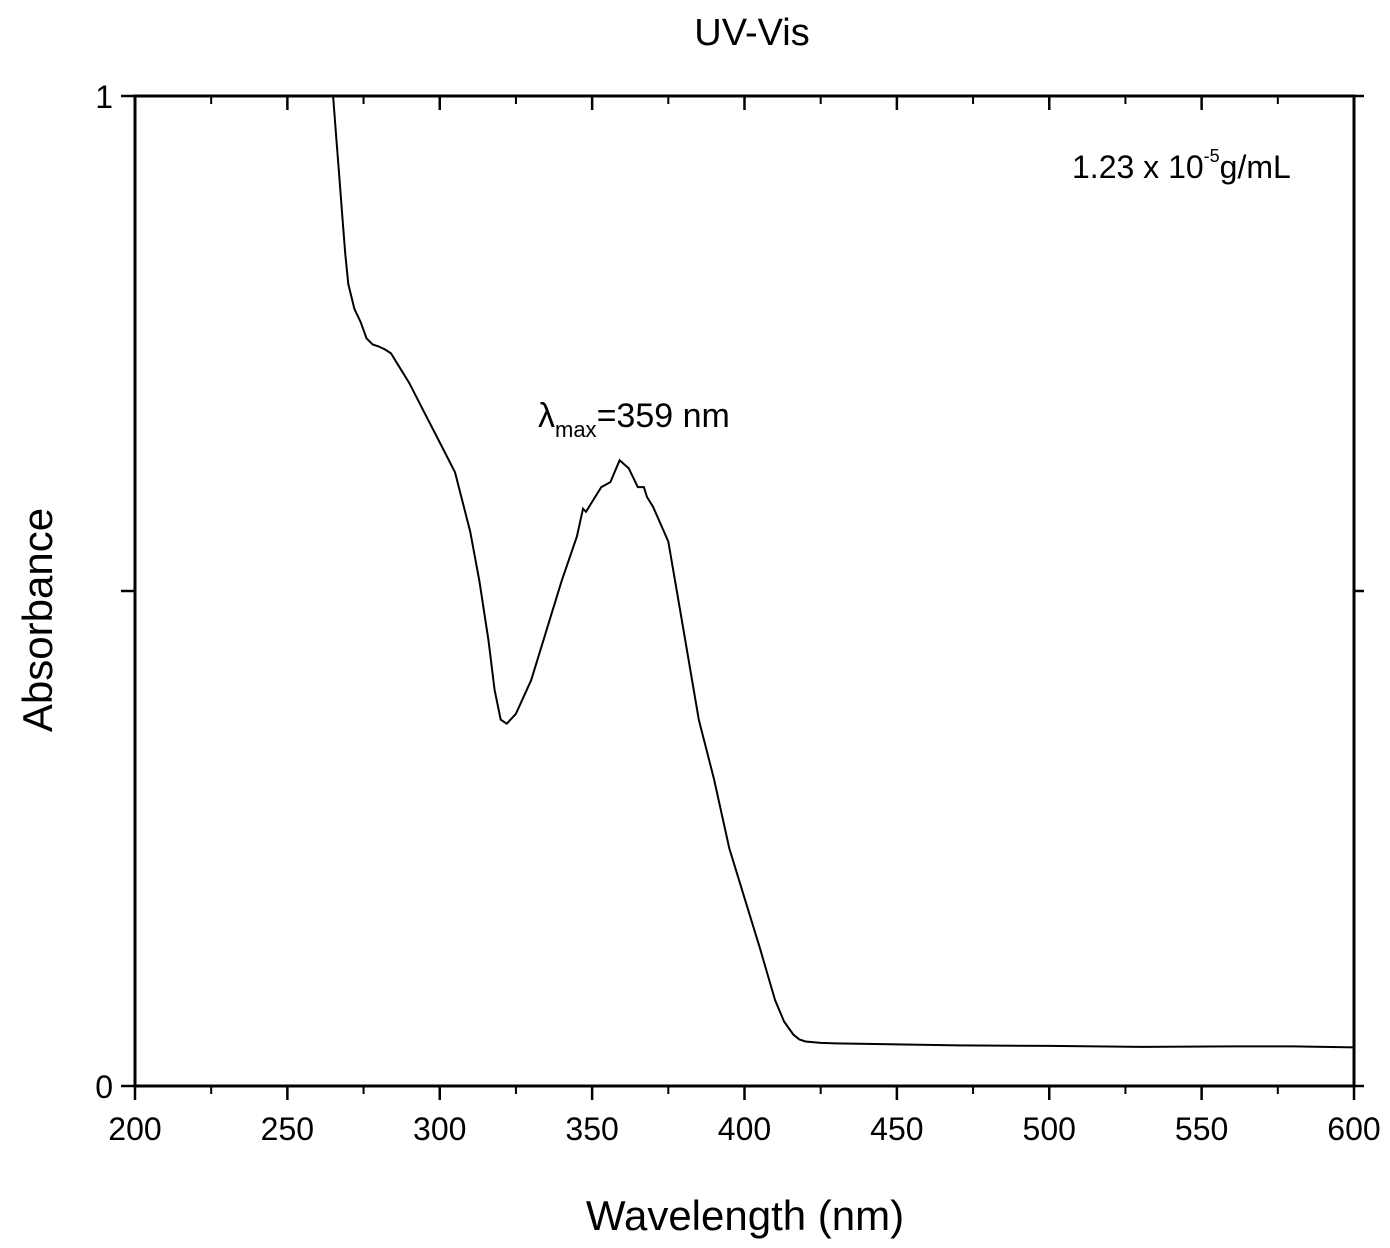  What do you see at coordinates (751, 33) in the screenshot?
I see `chart-title: UV-Vis` at bounding box center [751, 33].